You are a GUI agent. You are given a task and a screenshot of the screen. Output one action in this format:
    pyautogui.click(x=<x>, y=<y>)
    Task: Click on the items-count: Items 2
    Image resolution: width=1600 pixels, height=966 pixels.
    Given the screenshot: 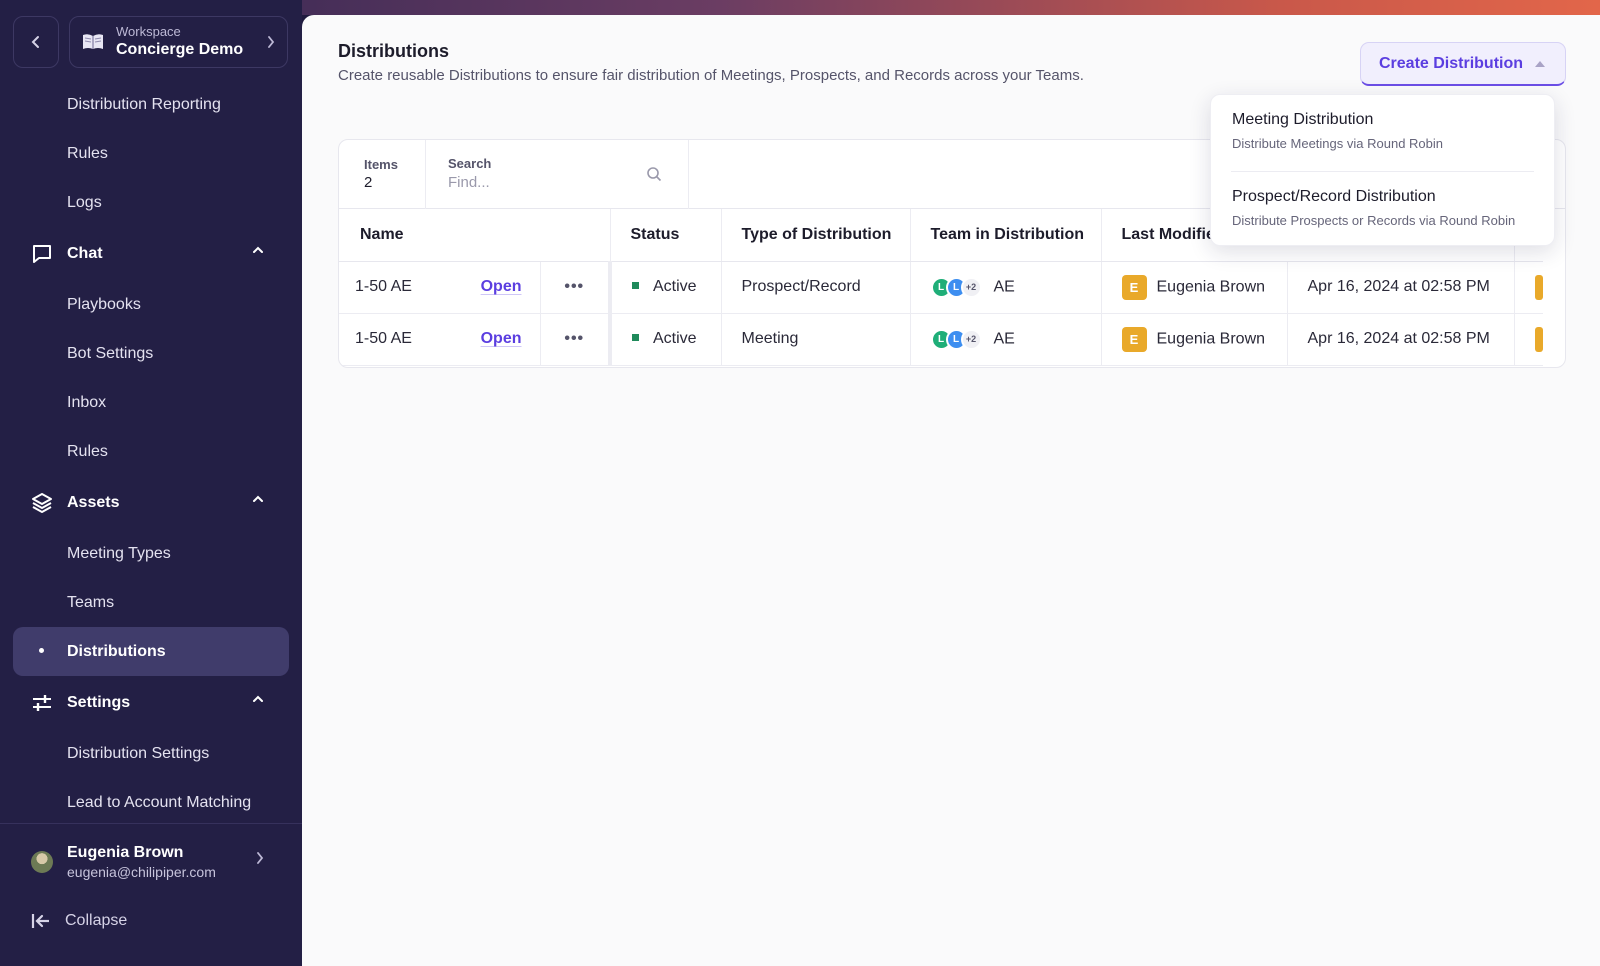 What is the action you would take?
    pyautogui.click(x=382, y=174)
    